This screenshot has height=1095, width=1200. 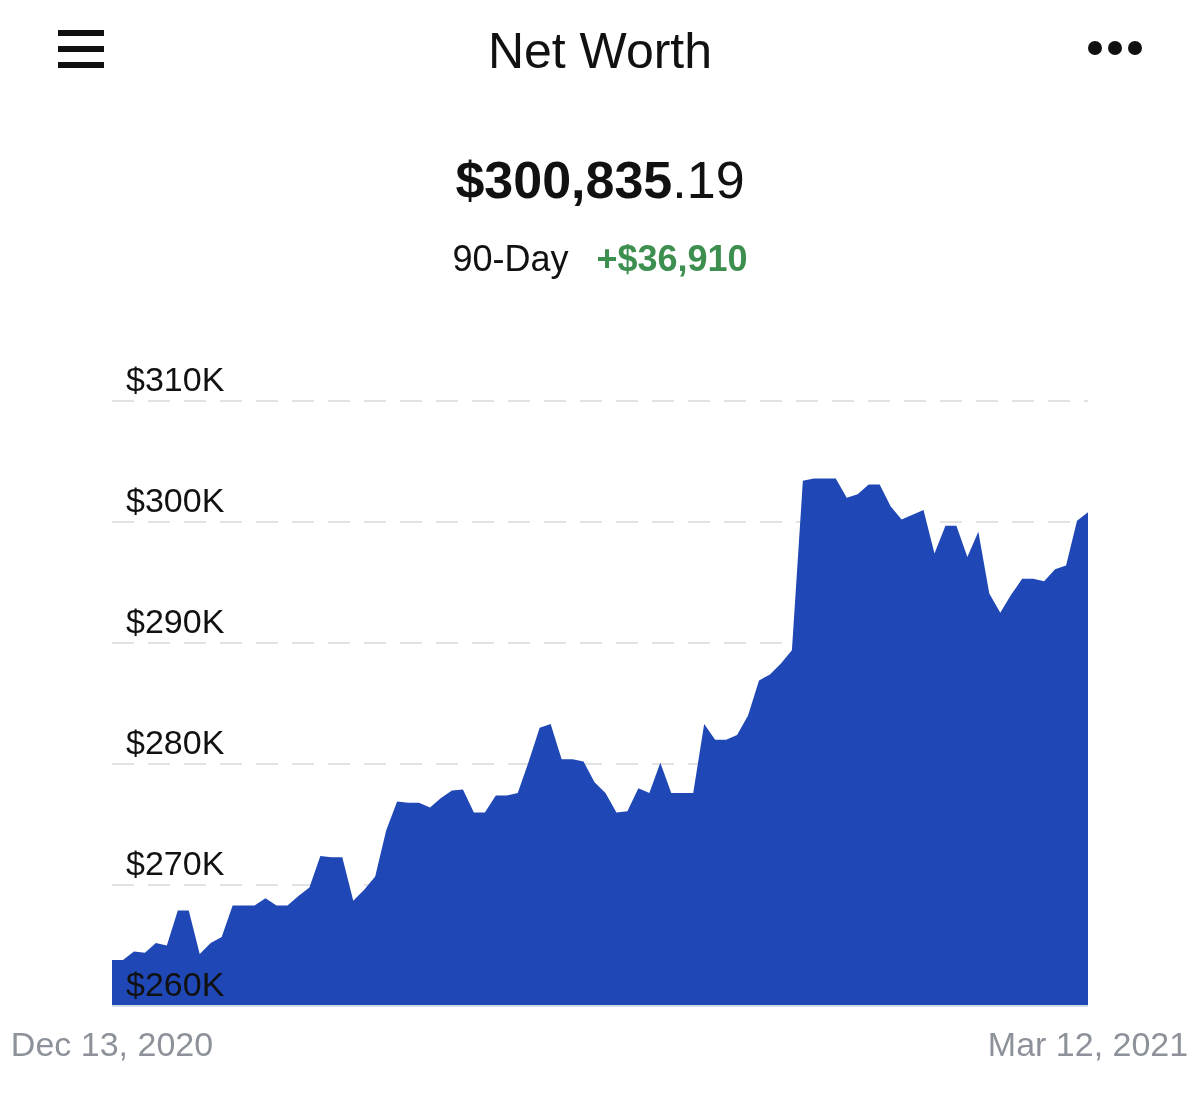 What do you see at coordinates (175, 621) in the screenshot?
I see `y-tick-label: $290K` at bounding box center [175, 621].